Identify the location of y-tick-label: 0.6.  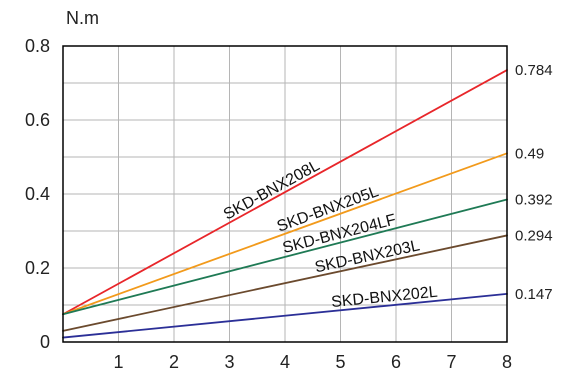
(37, 120).